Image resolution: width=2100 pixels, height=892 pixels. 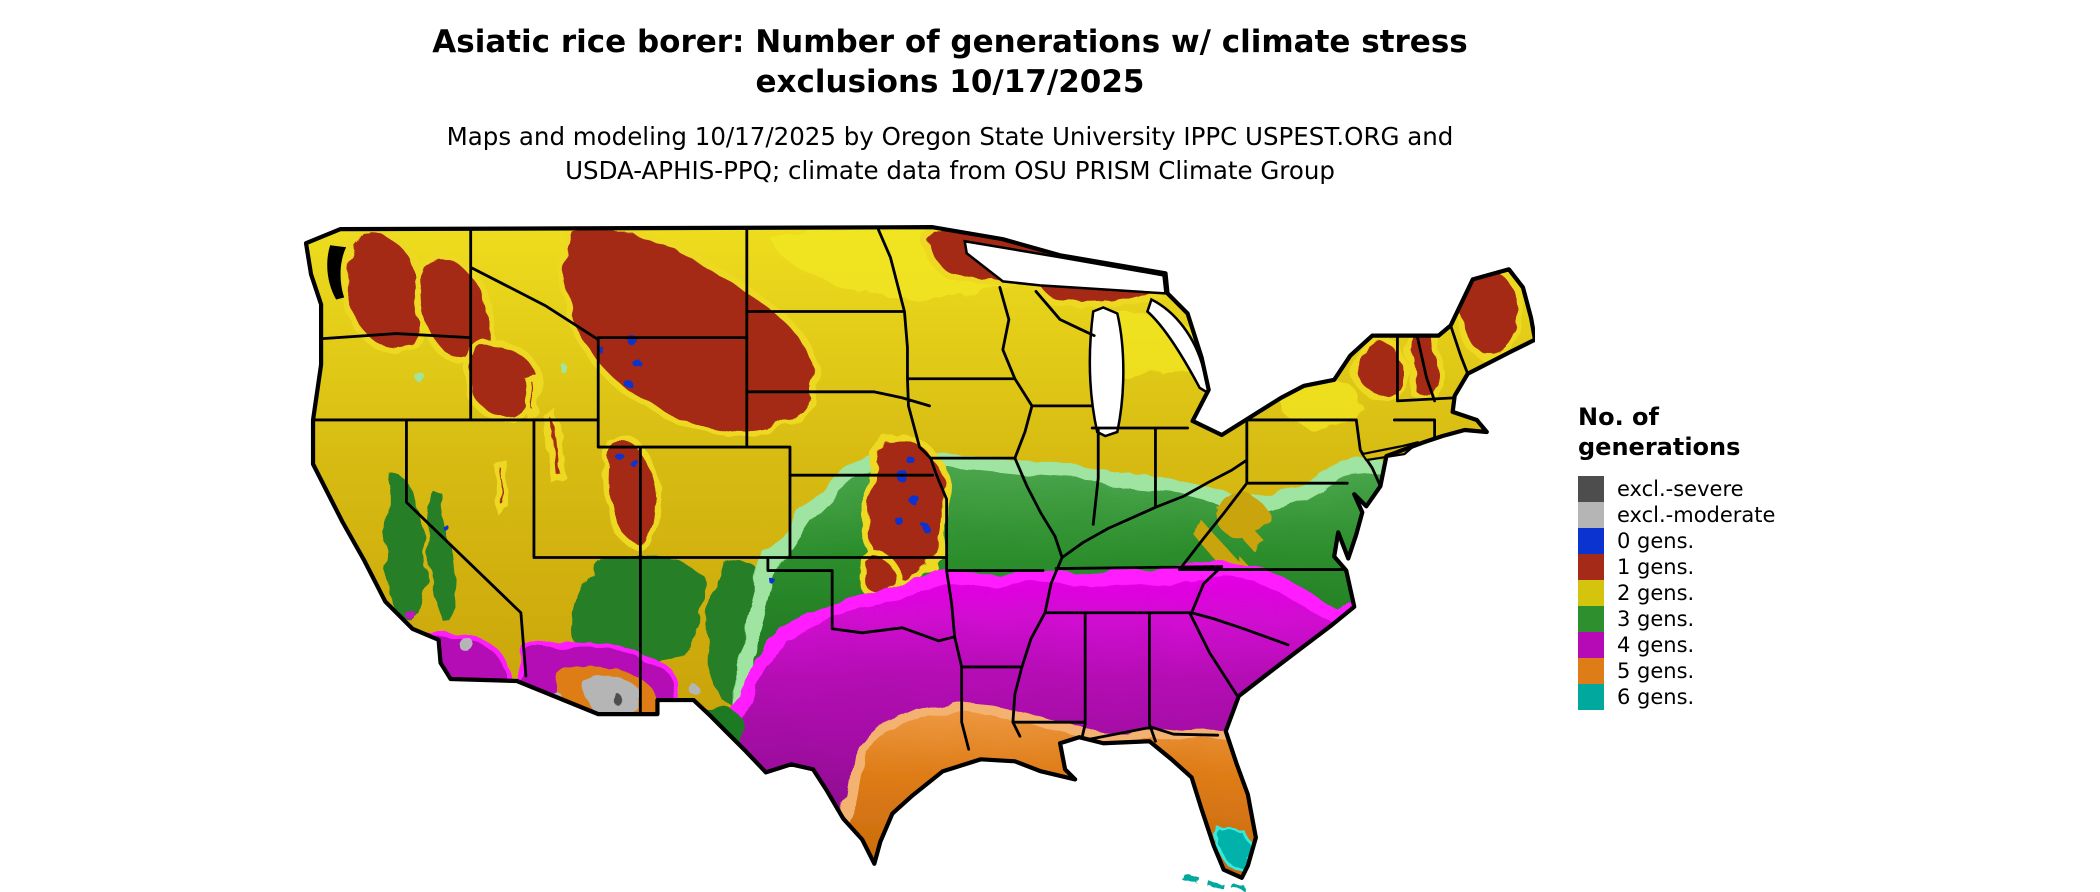 What do you see at coordinates (1212, 881) in the screenshot?
I see `florida-keys` at bounding box center [1212, 881].